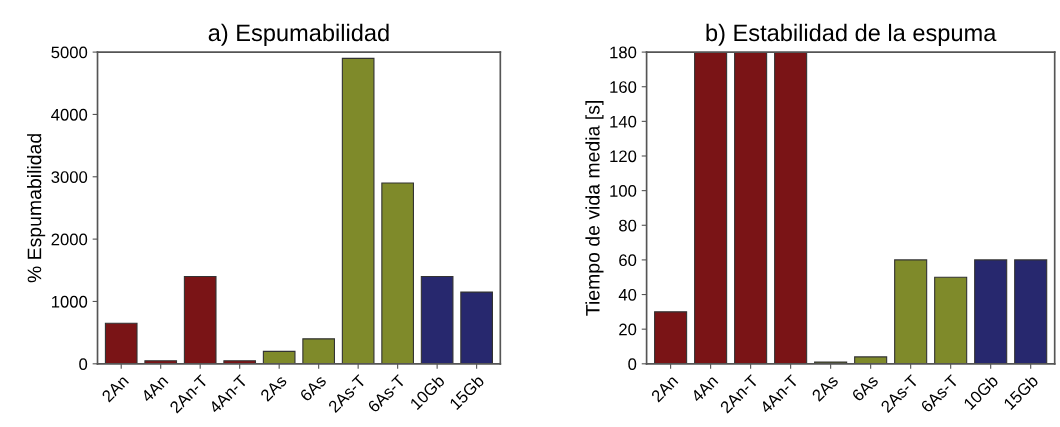  I want to click on y-tick-label: 3000, so click(69, 177).